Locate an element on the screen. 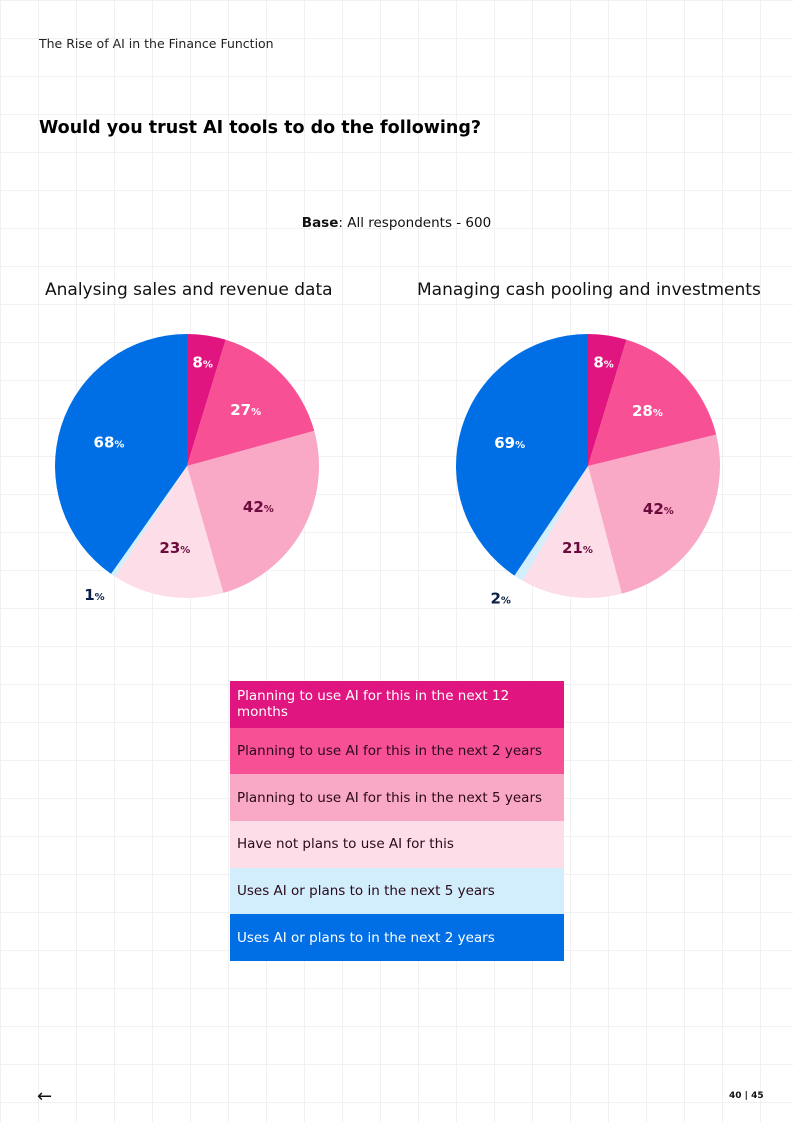  legend-item: Uses AI or plans to in the next 2 years is located at coordinates (397, 938).